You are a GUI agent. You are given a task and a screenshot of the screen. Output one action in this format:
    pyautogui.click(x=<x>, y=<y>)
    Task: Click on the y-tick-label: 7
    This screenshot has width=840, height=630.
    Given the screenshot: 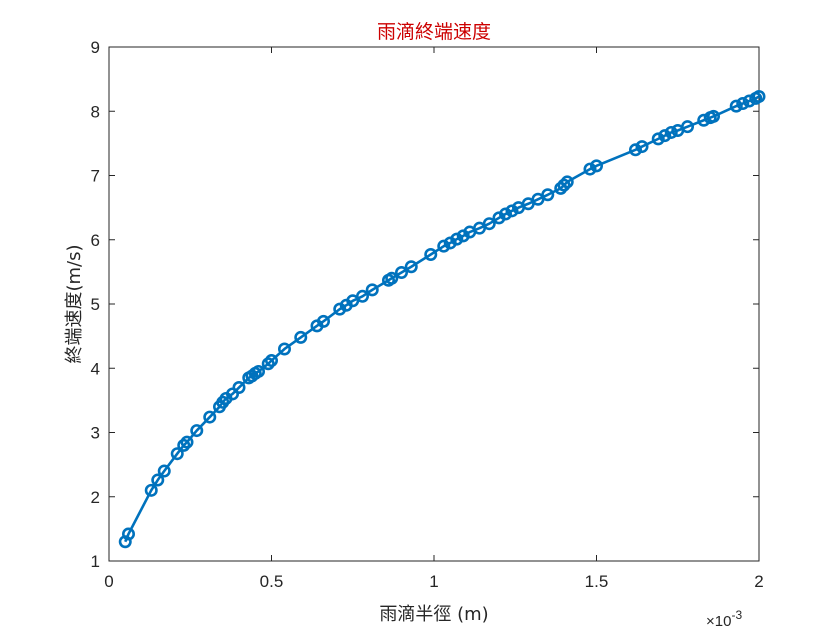 What is the action you would take?
    pyautogui.click(x=95, y=176)
    